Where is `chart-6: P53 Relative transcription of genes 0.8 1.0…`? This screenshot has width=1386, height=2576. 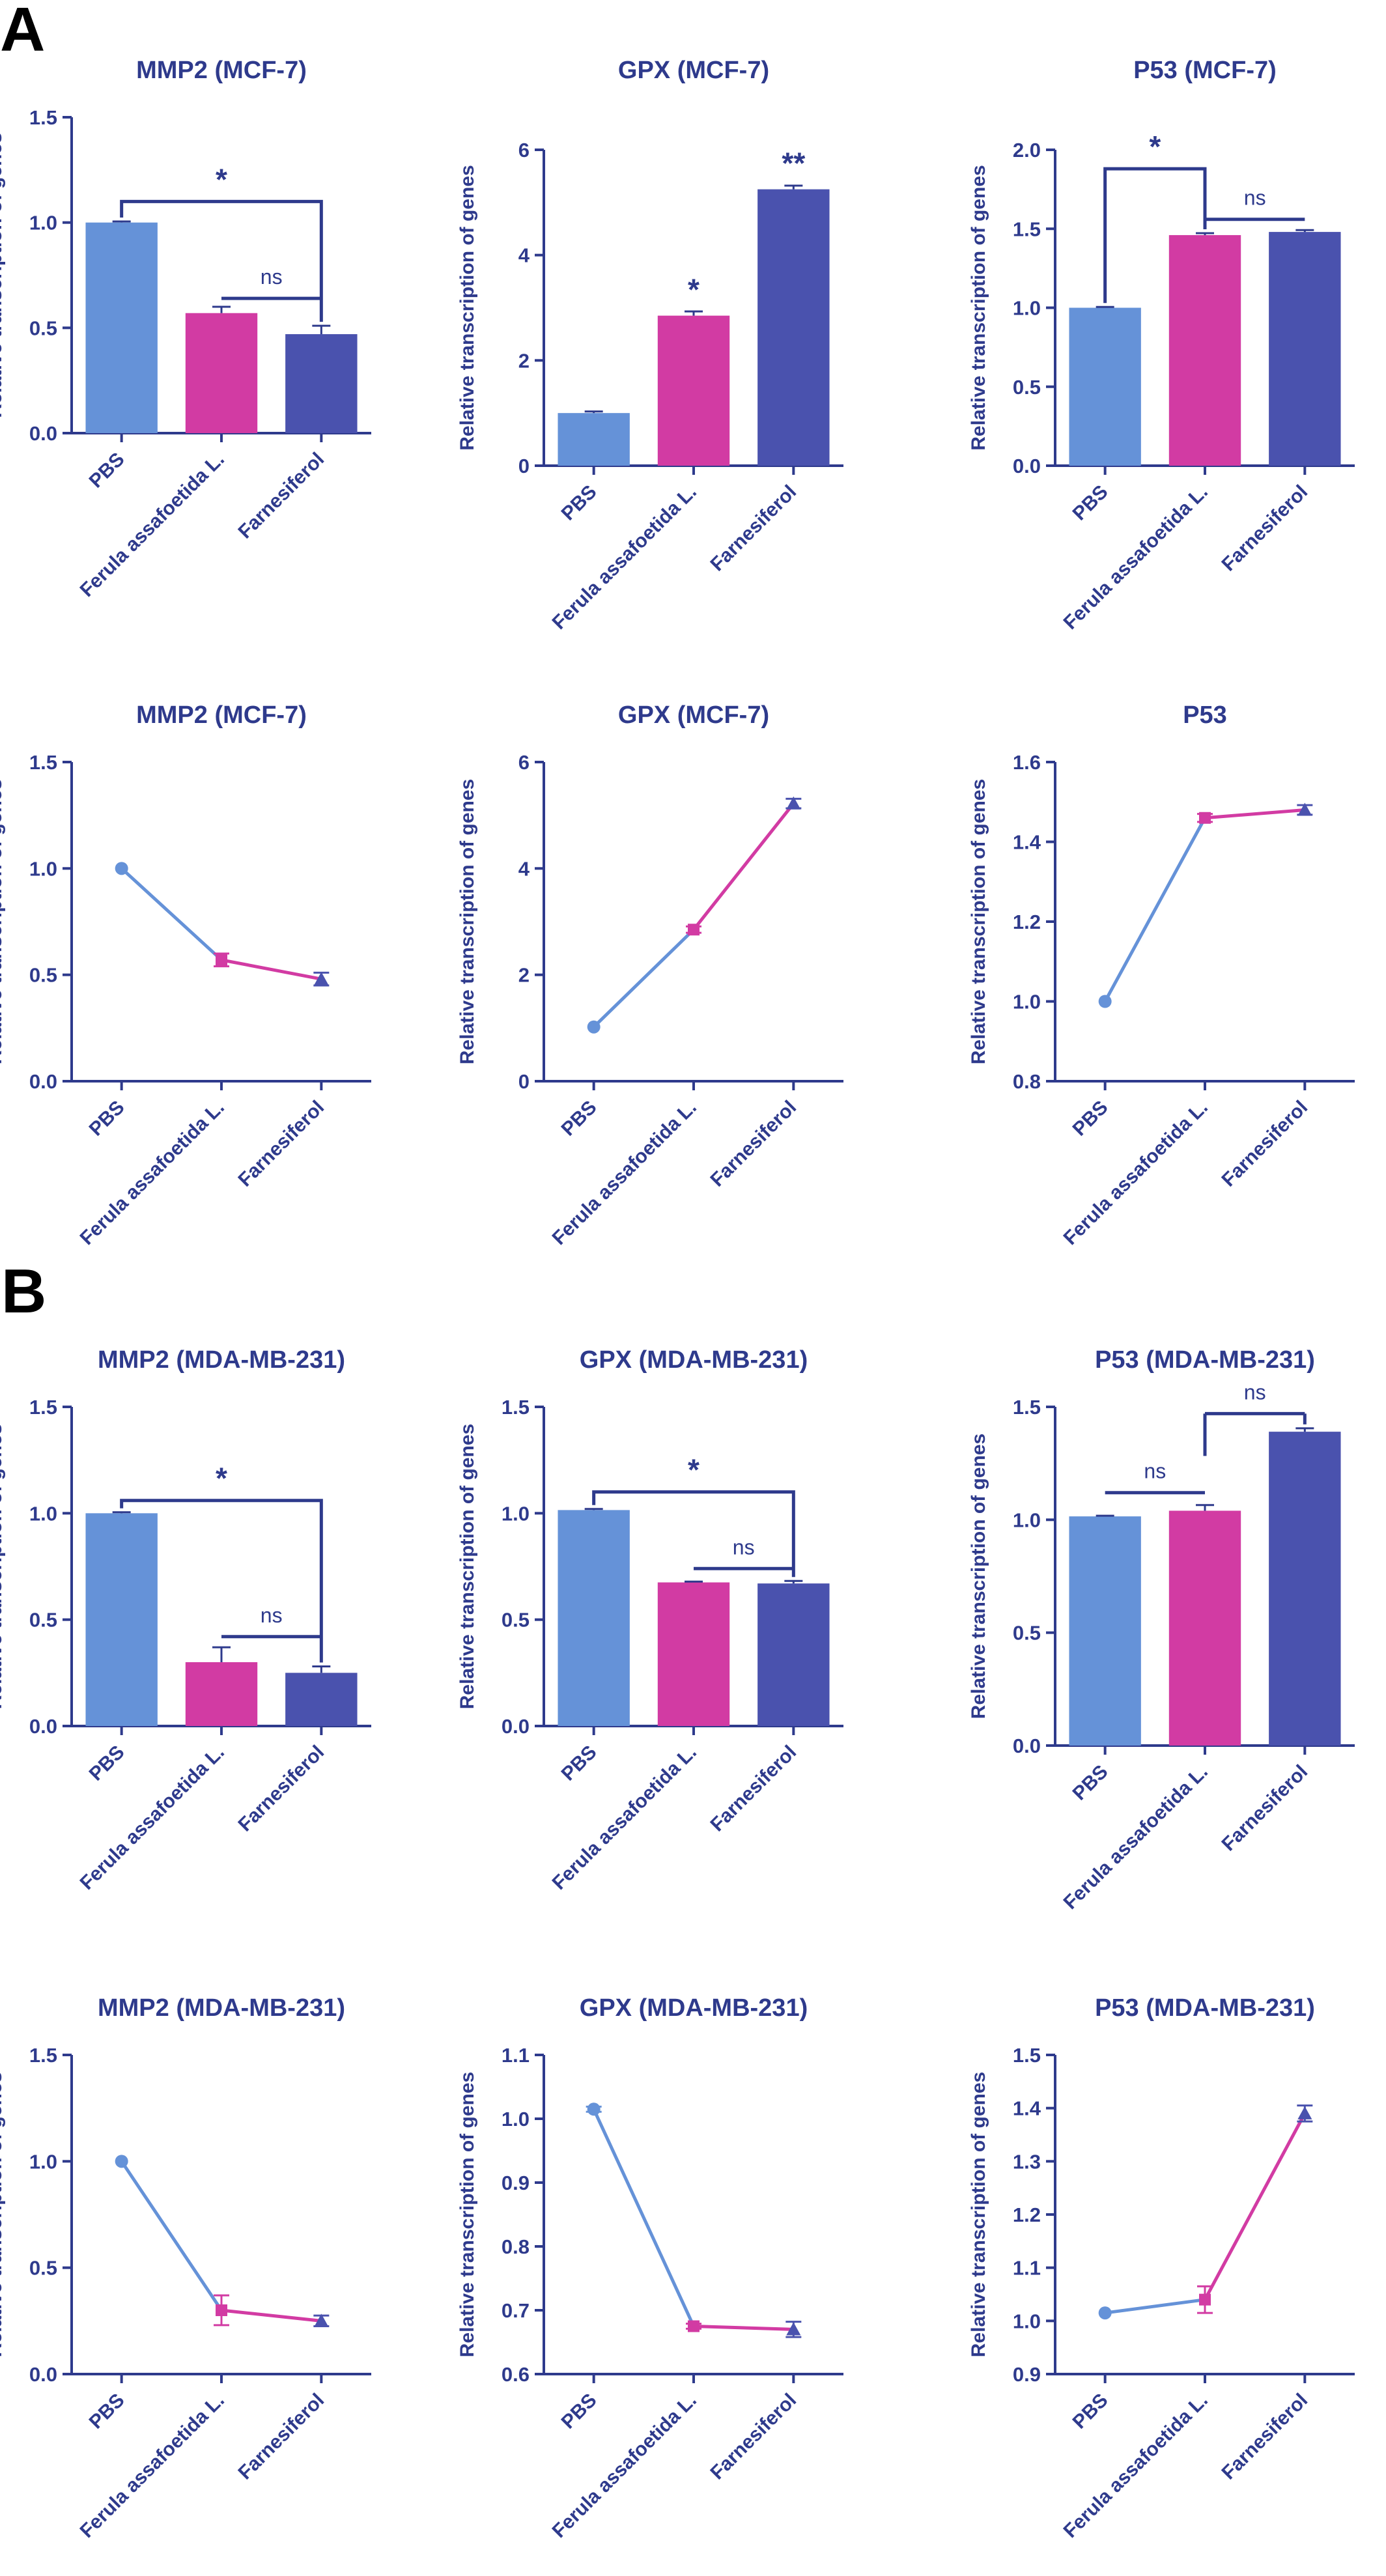
chart-6: P53 Relative transcription of genes 0.8 1.0… is located at coordinates (1161, 975).